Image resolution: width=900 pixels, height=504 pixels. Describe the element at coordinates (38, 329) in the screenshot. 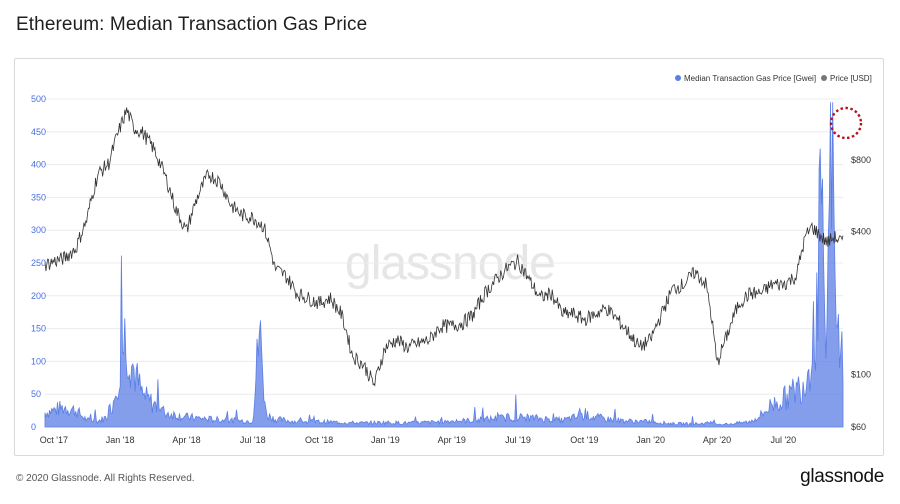

I see `y-left-tick-label: 150` at that location.